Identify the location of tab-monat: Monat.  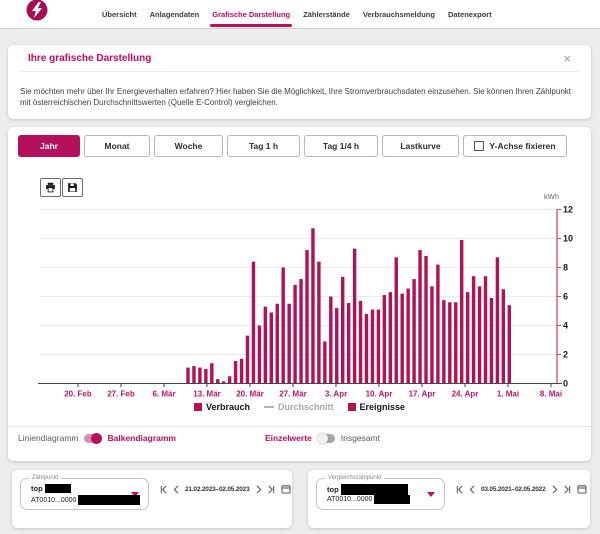
(117, 146).